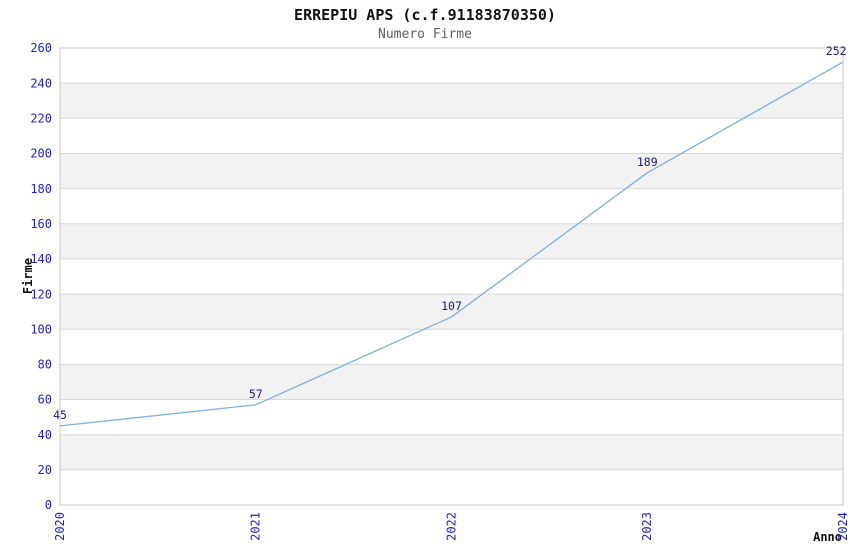  What do you see at coordinates (45, 365) in the screenshot?
I see `y-tick-label: 80` at bounding box center [45, 365].